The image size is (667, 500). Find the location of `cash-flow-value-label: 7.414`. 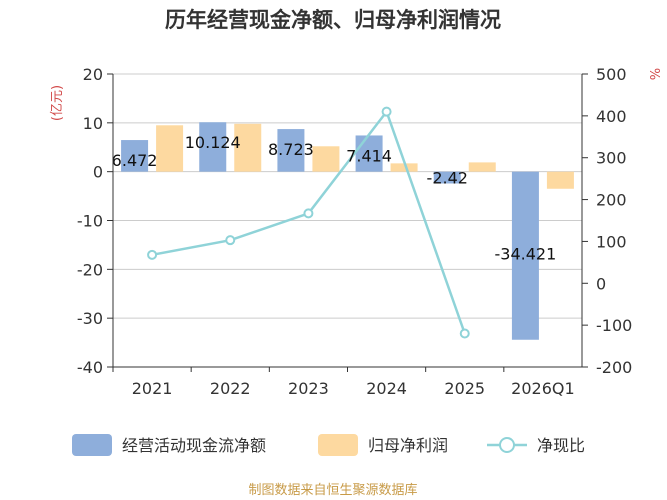

cash-flow-value-label: 7.414 is located at coordinates (369, 155).